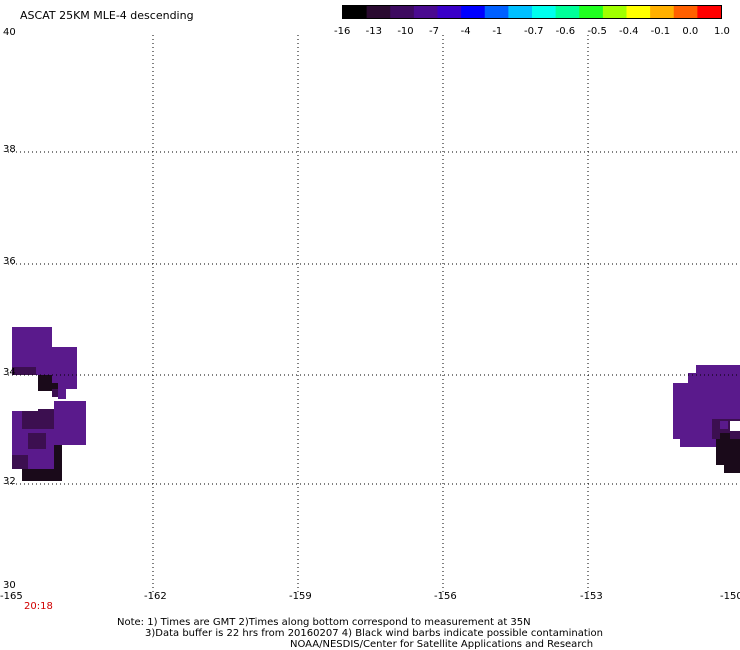  Describe the element at coordinates (11, 596) in the screenshot. I see `longitude-label: -165` at that location.